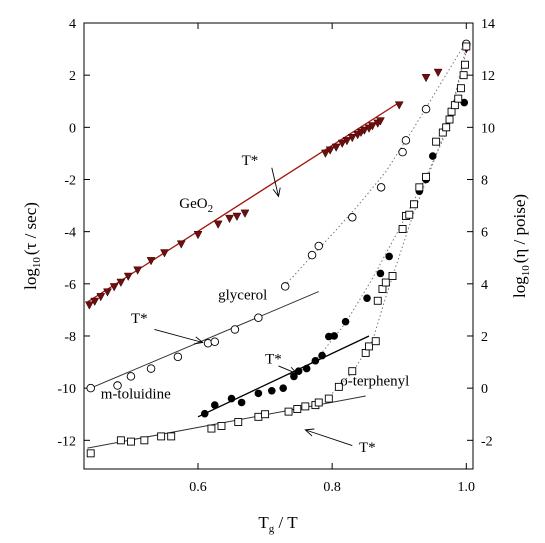 Image resolution: width=545 pixels, height=543 pixels. What do you see at coordinates (70, 337) in the screenshot?
I see `y-tick-label-left: -8` at bounding box center [70, 337].